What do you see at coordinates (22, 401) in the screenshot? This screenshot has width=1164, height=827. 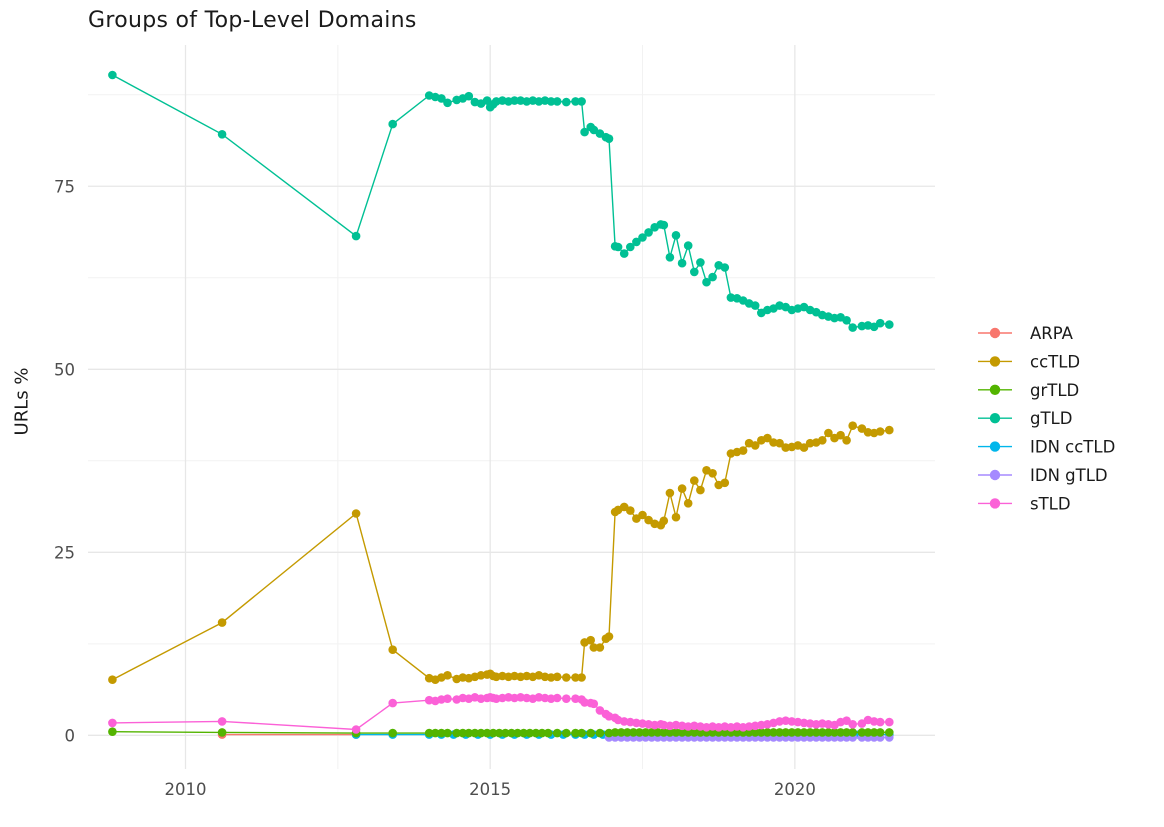 I see `y-axis-label: URLs %` at bounding box center [22, 401].